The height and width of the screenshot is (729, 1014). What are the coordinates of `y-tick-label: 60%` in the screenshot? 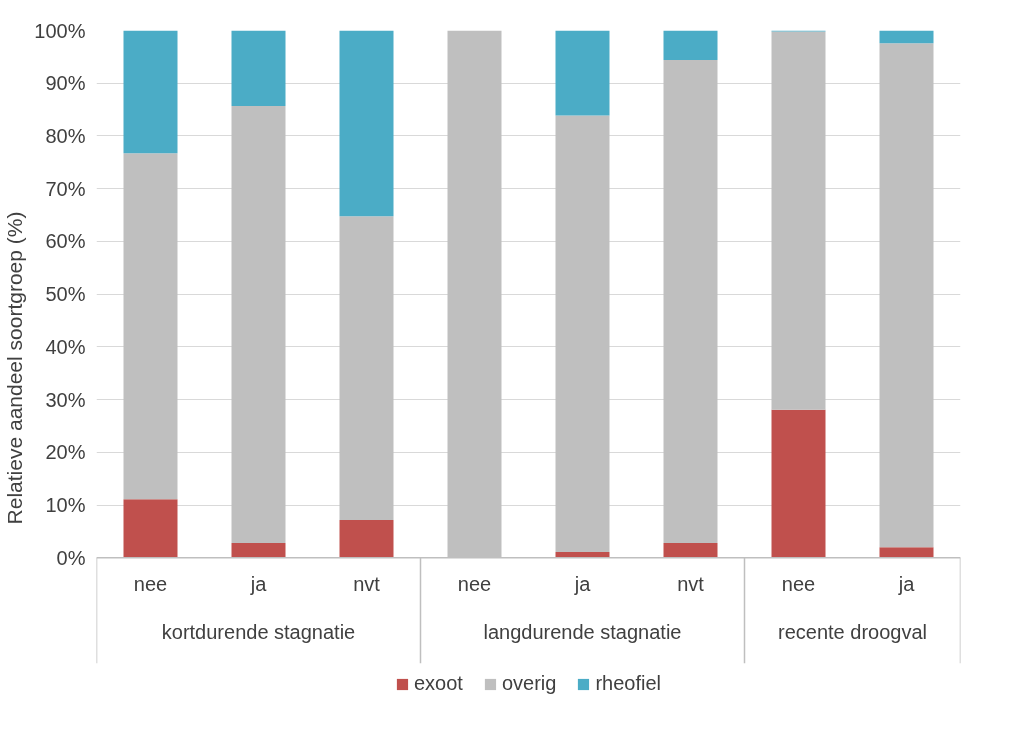 It's located at (65, 241).